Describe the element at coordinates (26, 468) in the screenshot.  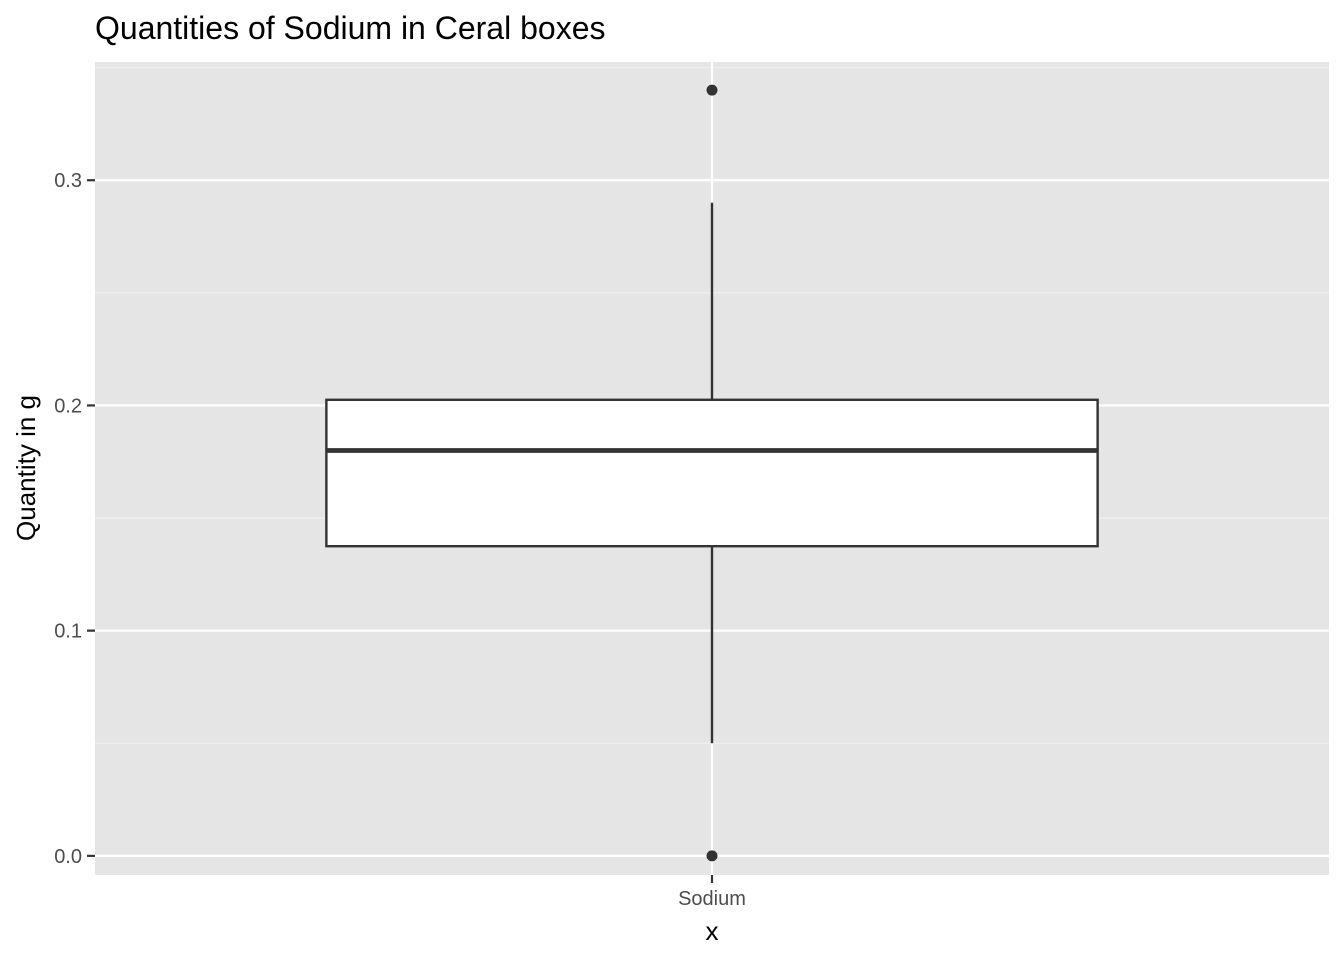
I see `y-axis-title: Quantity in g` at that location.